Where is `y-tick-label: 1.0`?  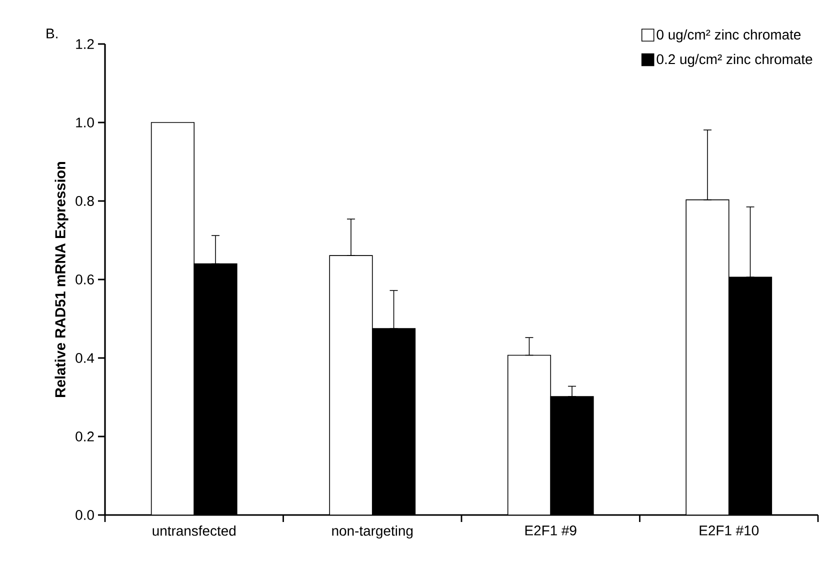
y-tick-label: 1.0 is located at coordinates (85, 123).